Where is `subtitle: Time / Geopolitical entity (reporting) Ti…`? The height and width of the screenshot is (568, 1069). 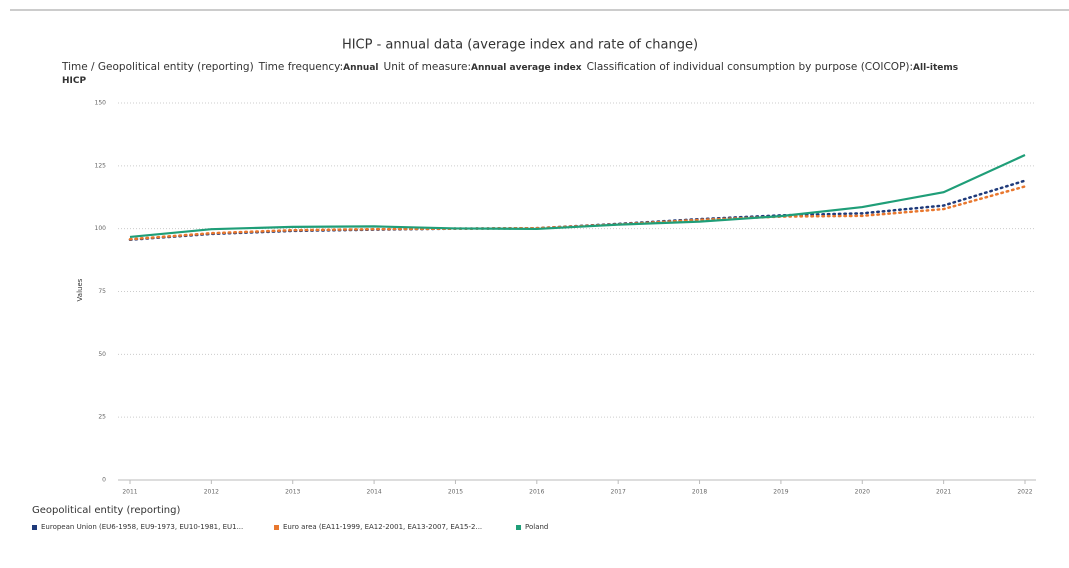
subtitle: Time / Geopolitical entity (reporting) Ti… is located at coordinates (522, 74).